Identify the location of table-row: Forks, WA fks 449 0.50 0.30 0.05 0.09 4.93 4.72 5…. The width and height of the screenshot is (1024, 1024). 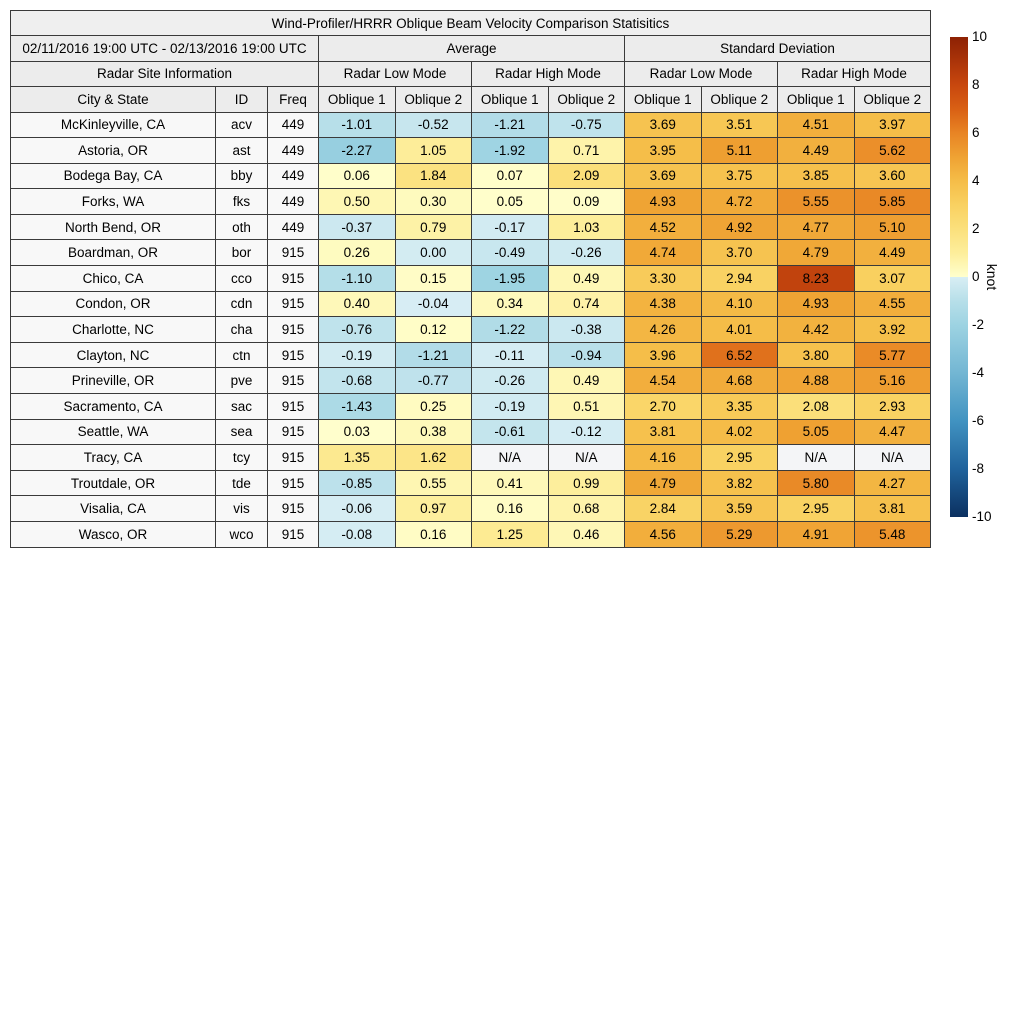
(470, 201).